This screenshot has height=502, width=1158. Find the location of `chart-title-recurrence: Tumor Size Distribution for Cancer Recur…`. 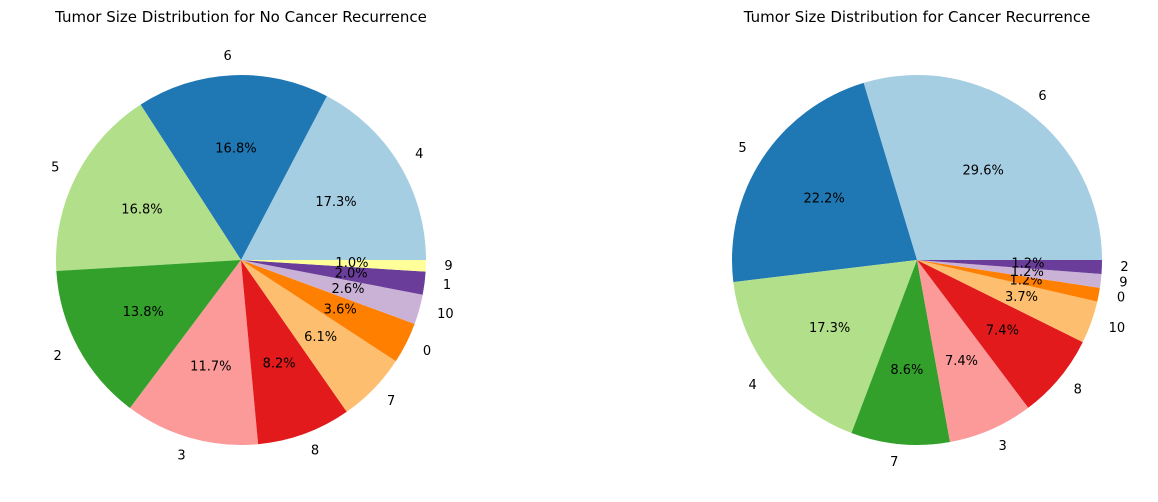

chart-title-recurrence: Tumor Size Distribution for Cancer Recur… is located at coordinates (917, 17).